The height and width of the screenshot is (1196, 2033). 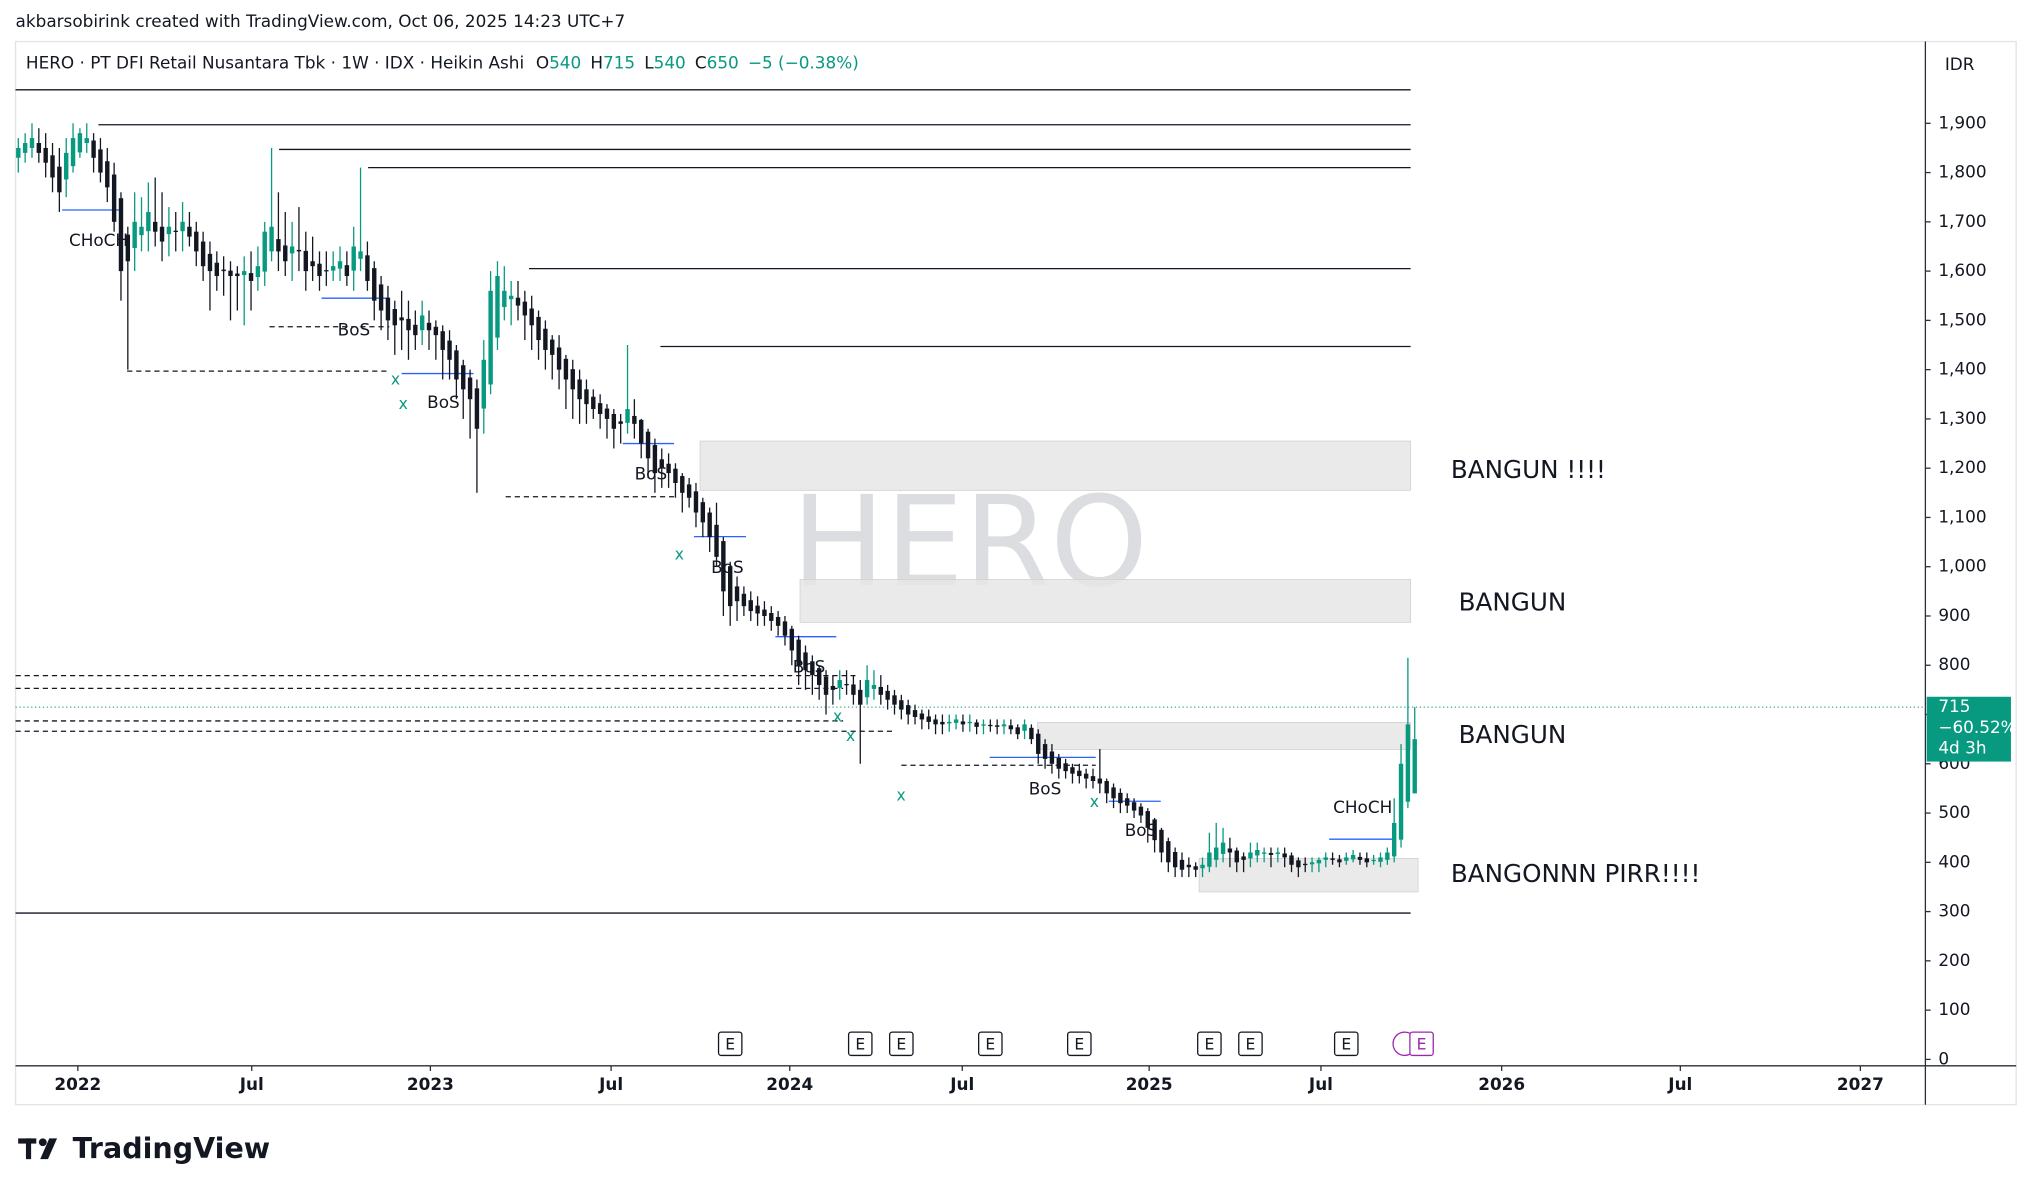 What do you see at coordinates (1860, 1084) in the screenshot?
I see `x-tick-label: 2027` at bounding box center [1860, 1084].